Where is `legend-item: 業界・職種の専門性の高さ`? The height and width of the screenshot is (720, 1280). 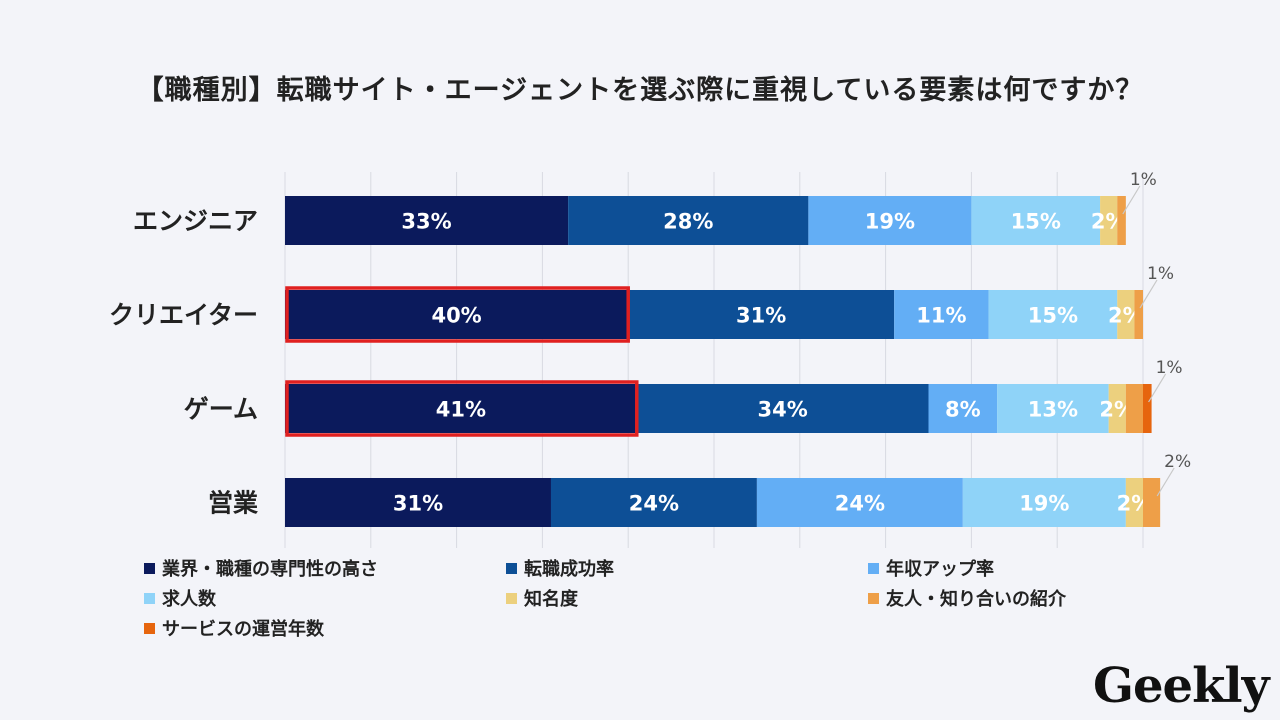
legend-item: 業界・職種の専門性の高さ is located at coordinates (325, 568).